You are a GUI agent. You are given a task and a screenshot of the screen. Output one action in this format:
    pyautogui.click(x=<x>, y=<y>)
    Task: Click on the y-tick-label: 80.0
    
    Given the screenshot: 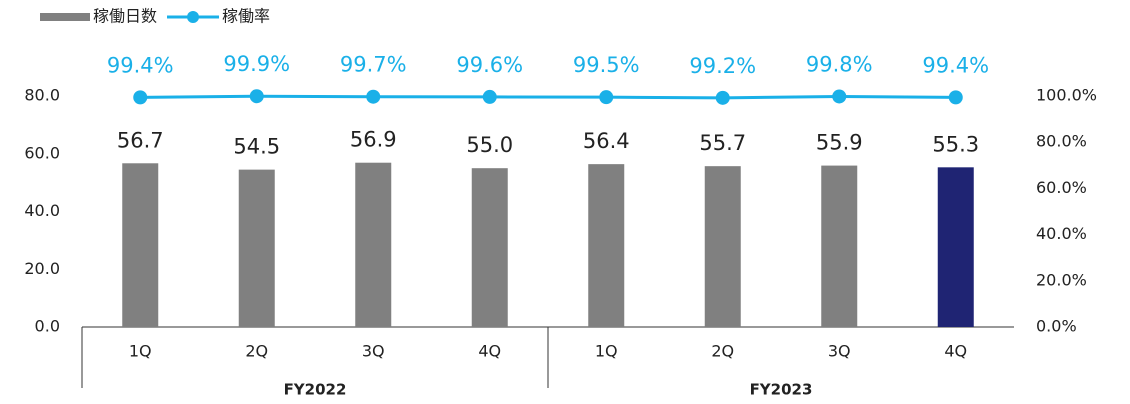 What is the action you would take?
    pyautogui.click(x=42, y=95)
    